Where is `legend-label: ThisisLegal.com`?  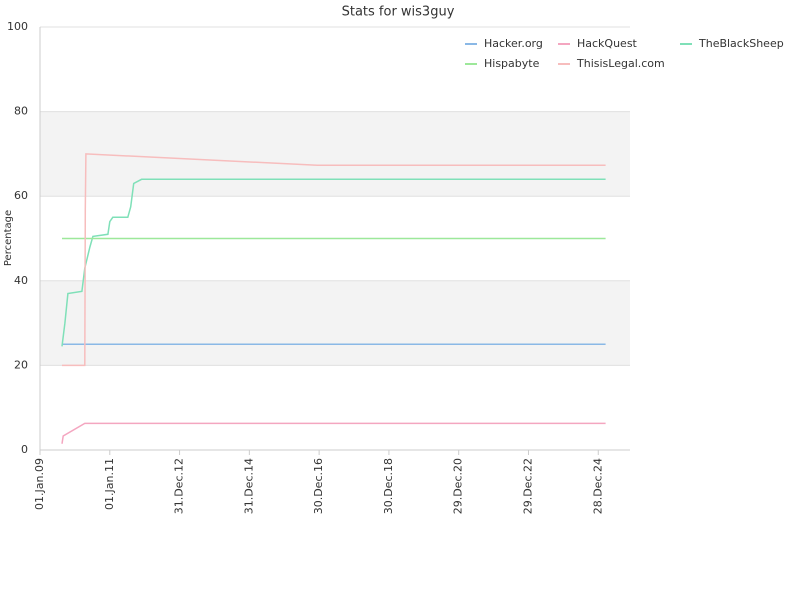 legend-label: ThisisLegal.com is located at coordinates (620, 63).